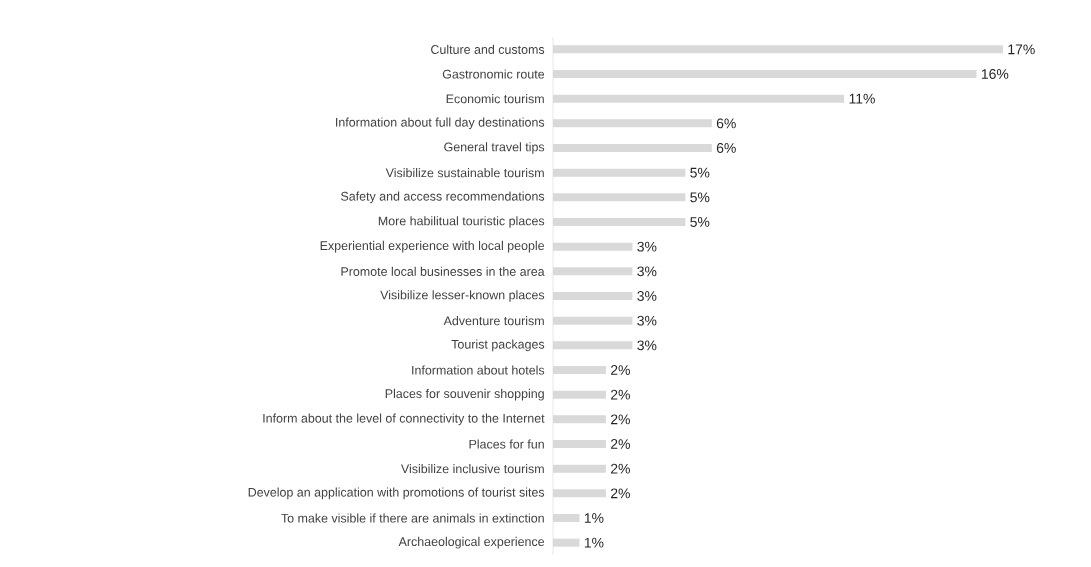 The width and height of the screenshot is (1091, 567). What do you see at coordinates (440, 123) in the screenshot?
I see `y-tick-label: Information about full day destinations` at bounding box center [440, 123].